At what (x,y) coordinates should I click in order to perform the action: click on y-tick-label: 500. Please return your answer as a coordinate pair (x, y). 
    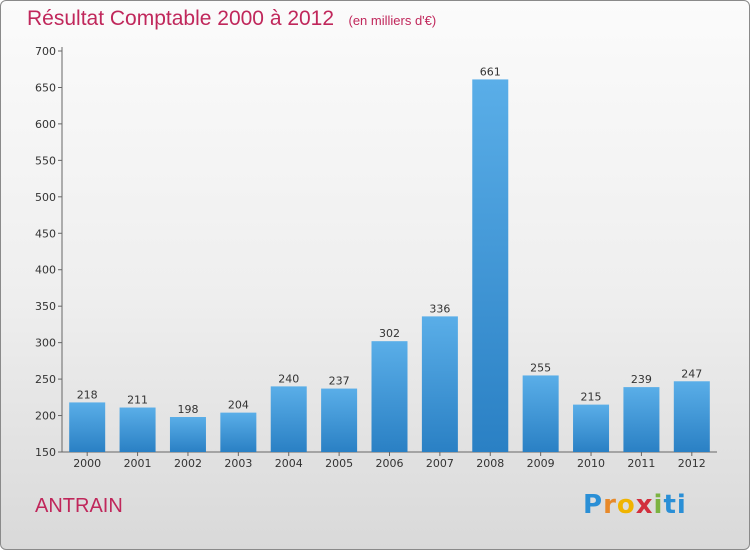
    Looking at the image, I should click on (45, 197).